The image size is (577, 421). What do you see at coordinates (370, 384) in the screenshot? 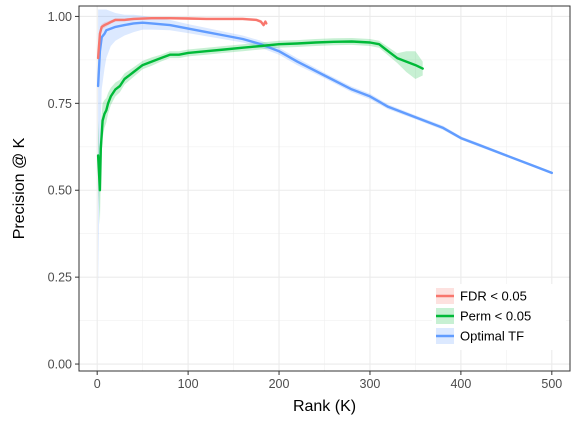
I see `x-tick-label: 300` at bounding box center [370, 384].